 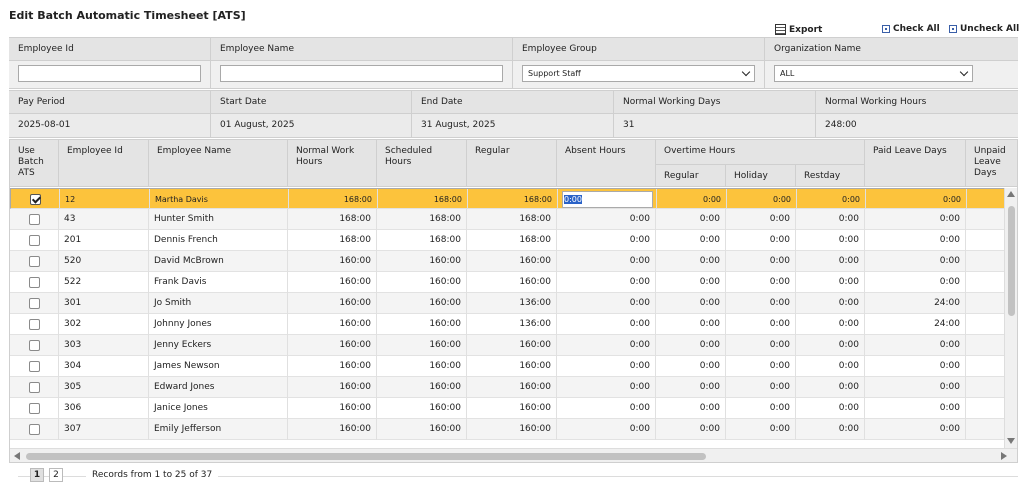 What do you see at coordinates (915, 324) in the screenshot?
I see `cell-paid: 24:00` at bounding box center [915, 324].